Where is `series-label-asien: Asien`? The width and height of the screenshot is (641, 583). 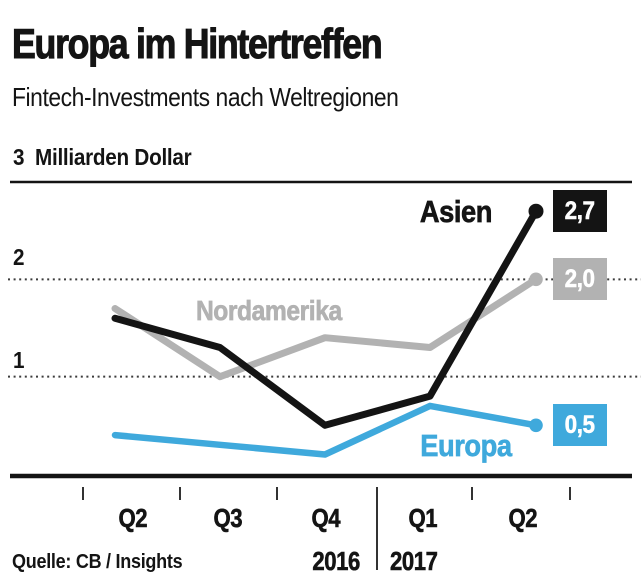 series-label-asien: Asien is located at coordinates (456, 212).